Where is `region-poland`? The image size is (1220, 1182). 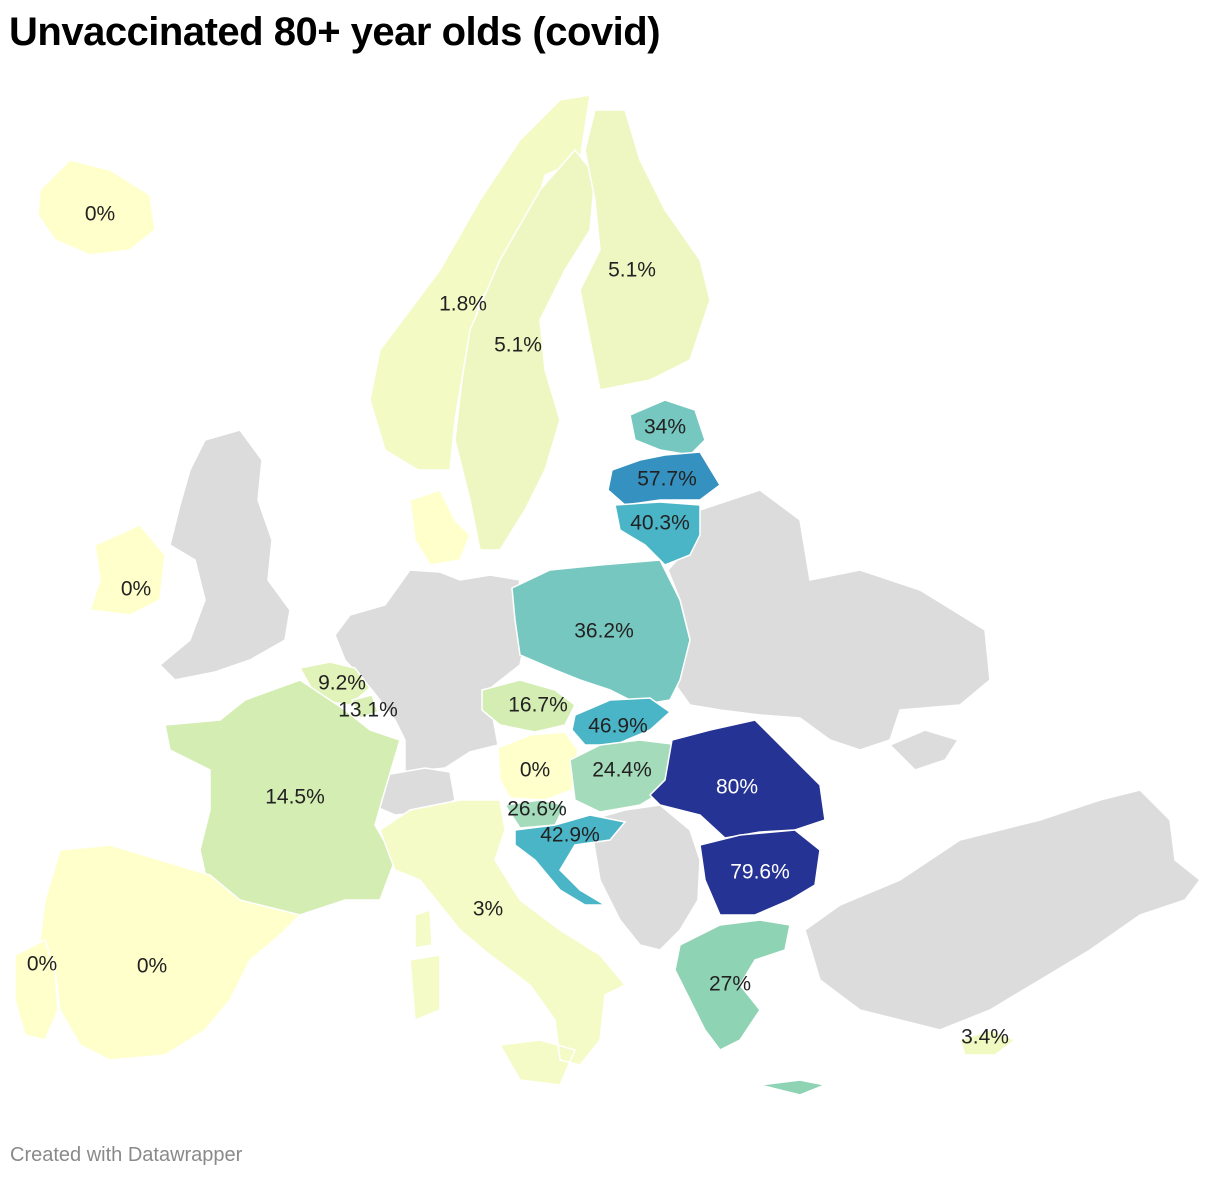
region-poland is located at coordinates (601, 632).